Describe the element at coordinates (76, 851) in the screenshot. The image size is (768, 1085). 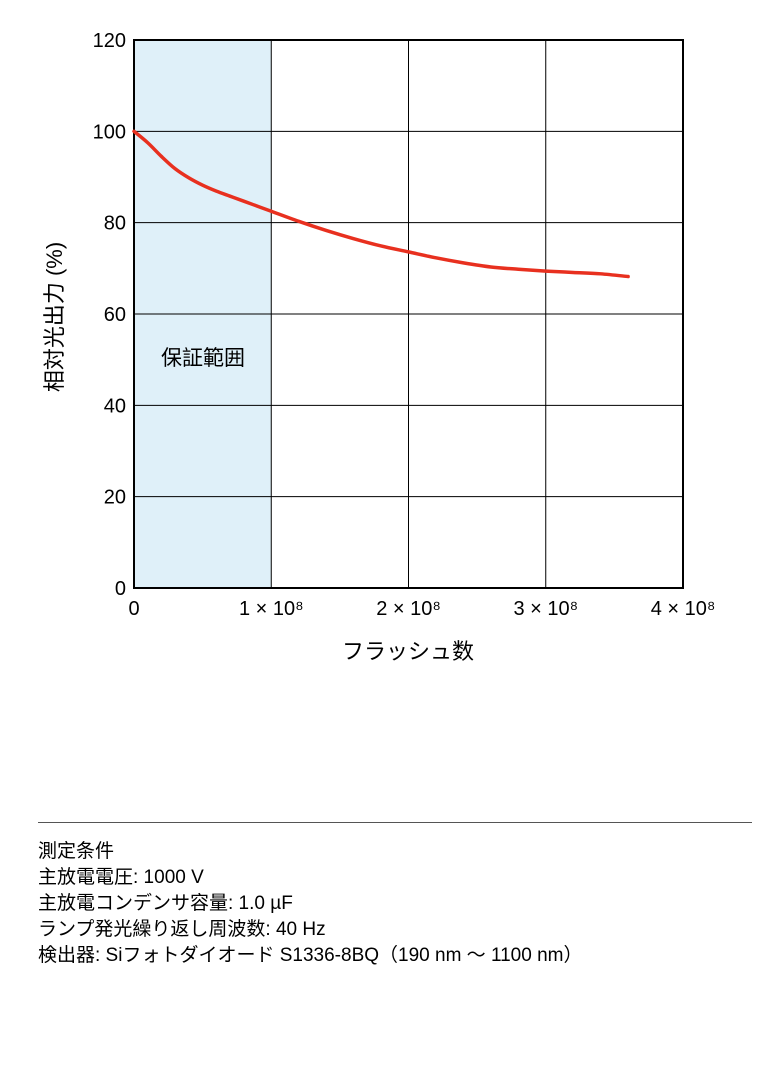
I see `conditions-title: 測定条件` at that location.